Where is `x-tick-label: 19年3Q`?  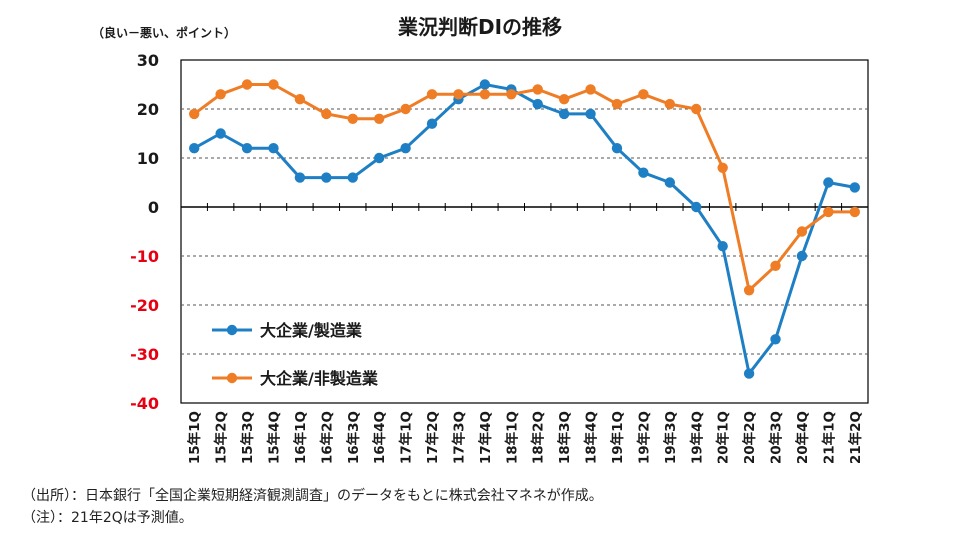 x-tick-label: 19年3Q is located at coordinates (670, 437).